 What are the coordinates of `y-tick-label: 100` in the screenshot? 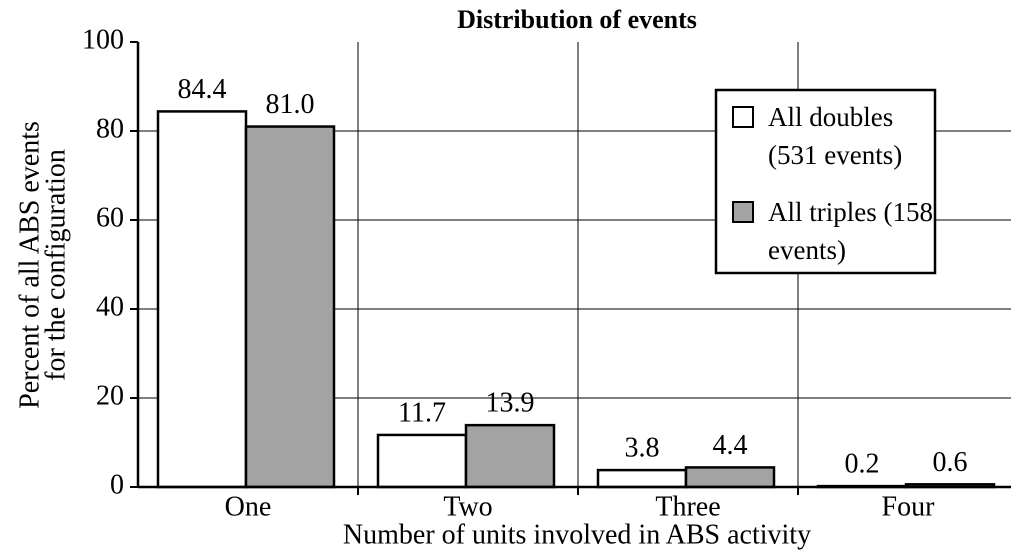 It's located at (103, 39).